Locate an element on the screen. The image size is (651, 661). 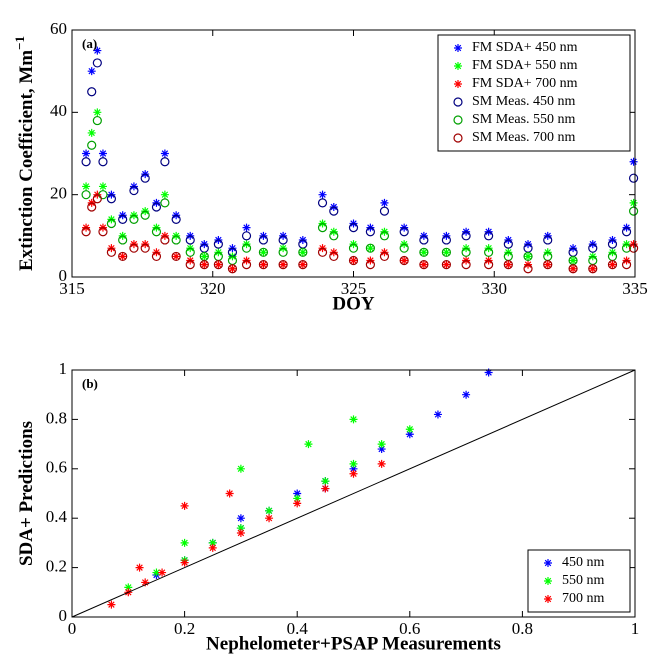
x-tick-label: 1 is located at coordinates (635, 628).